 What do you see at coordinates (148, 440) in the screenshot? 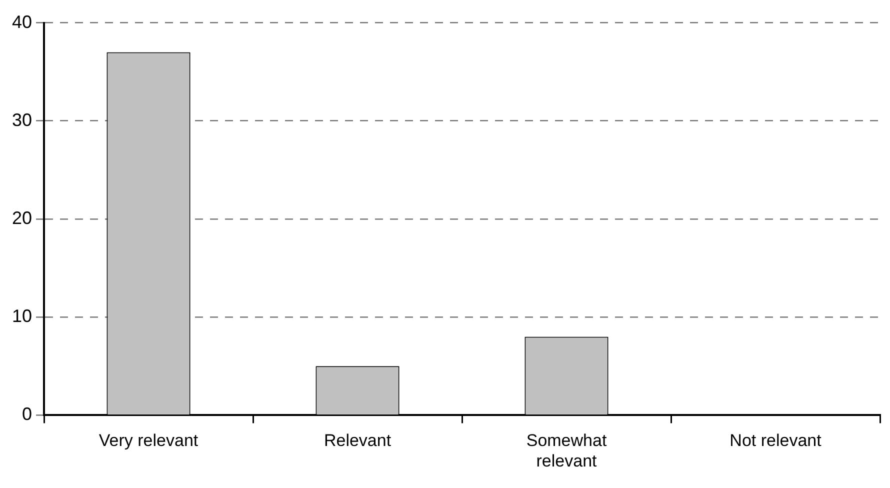
I see `x-tick-label: Very relevant` at bounding box center [148, 440].